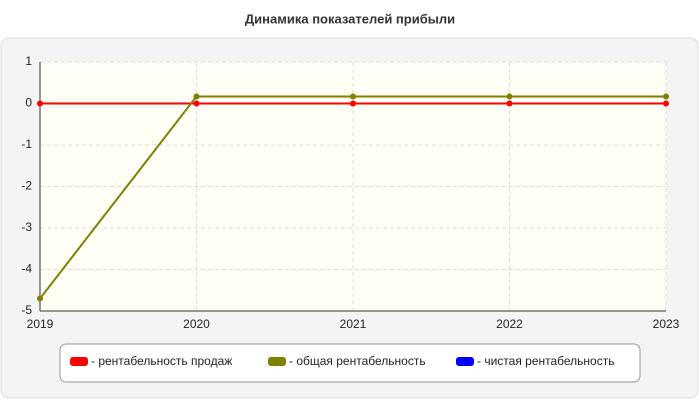 Image resolution: width=700 pixels, height=400 pixels. Describe the element at coordinates (161, 361) in the screenshot. I see `legend-label: - рентабельность продаж` at that location.